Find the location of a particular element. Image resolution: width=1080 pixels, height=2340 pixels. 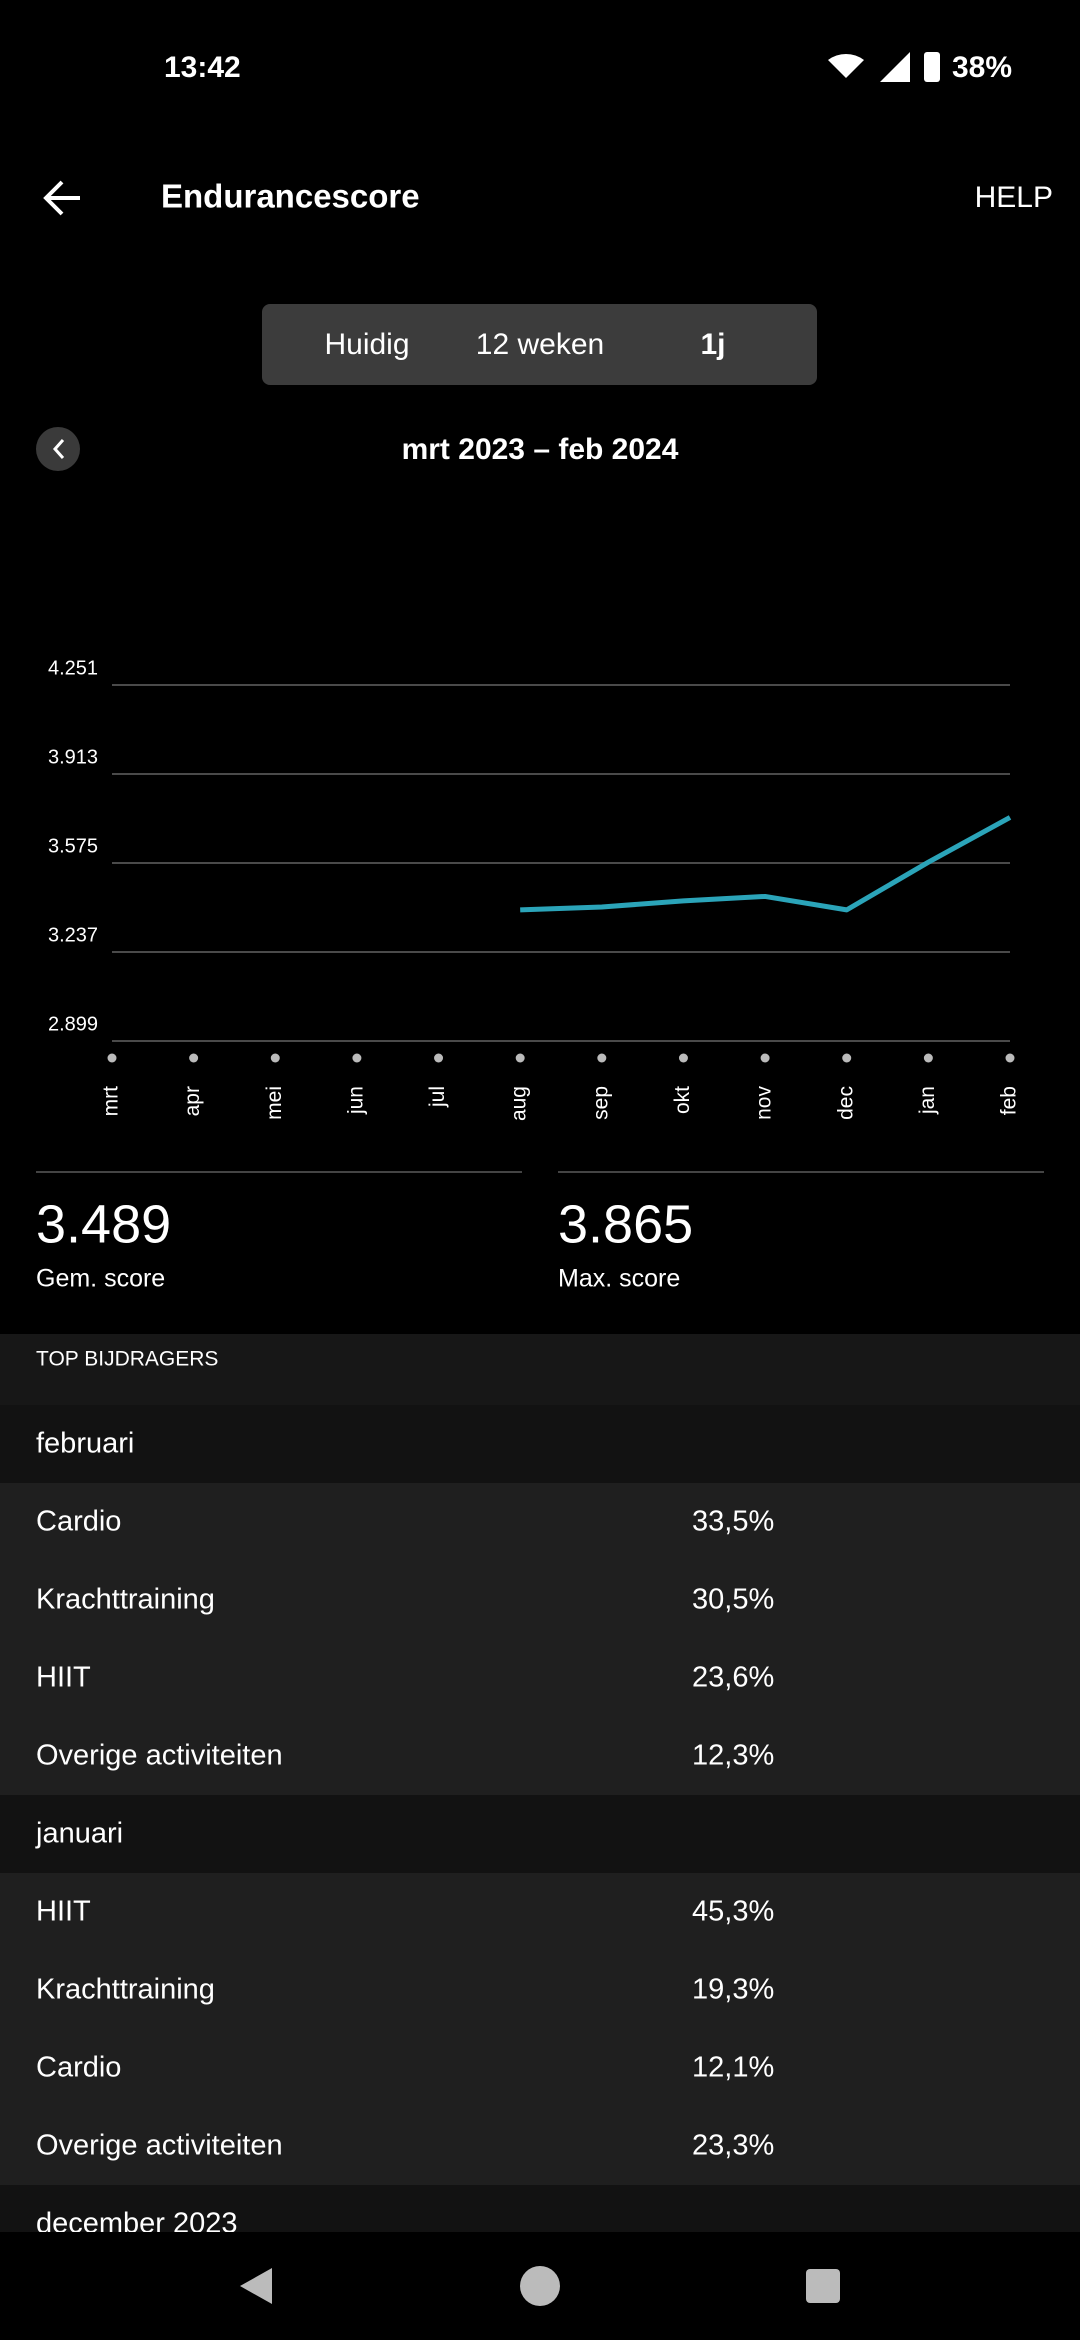

contributor-share: 23,6% is located at coordinates (733, 1678).